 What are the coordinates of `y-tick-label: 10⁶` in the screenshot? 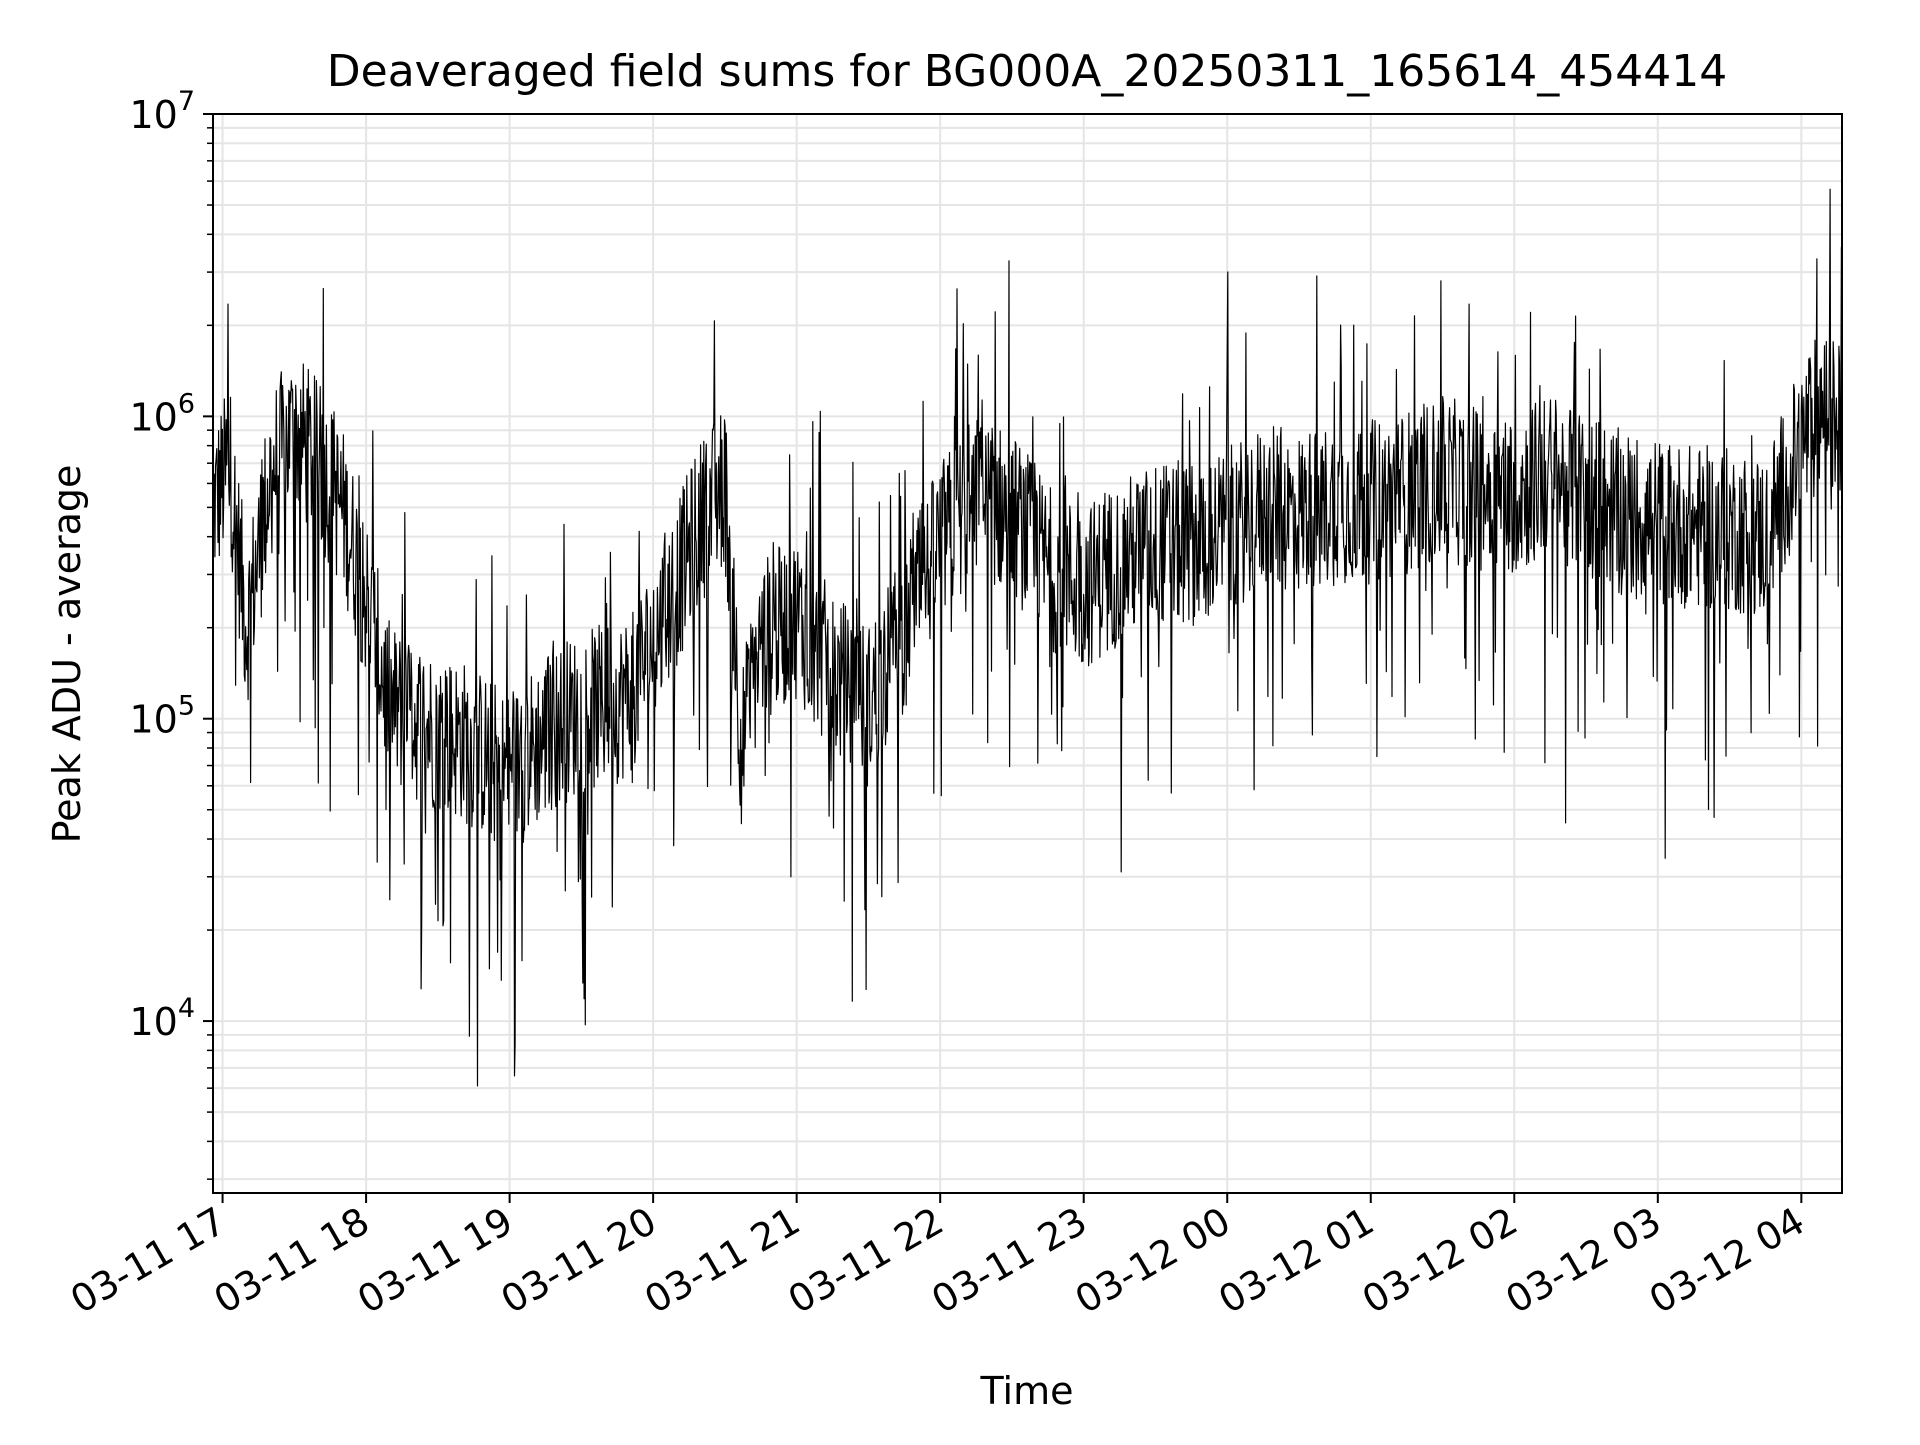 It's located at (162, 413).